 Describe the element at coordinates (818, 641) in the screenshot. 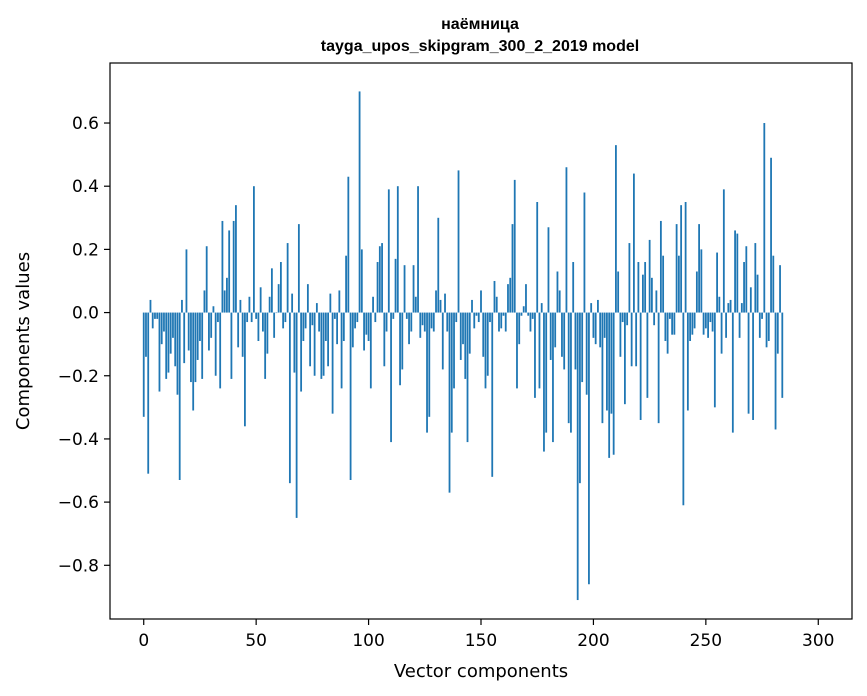

I see `x-tick-label: 300` at that location.